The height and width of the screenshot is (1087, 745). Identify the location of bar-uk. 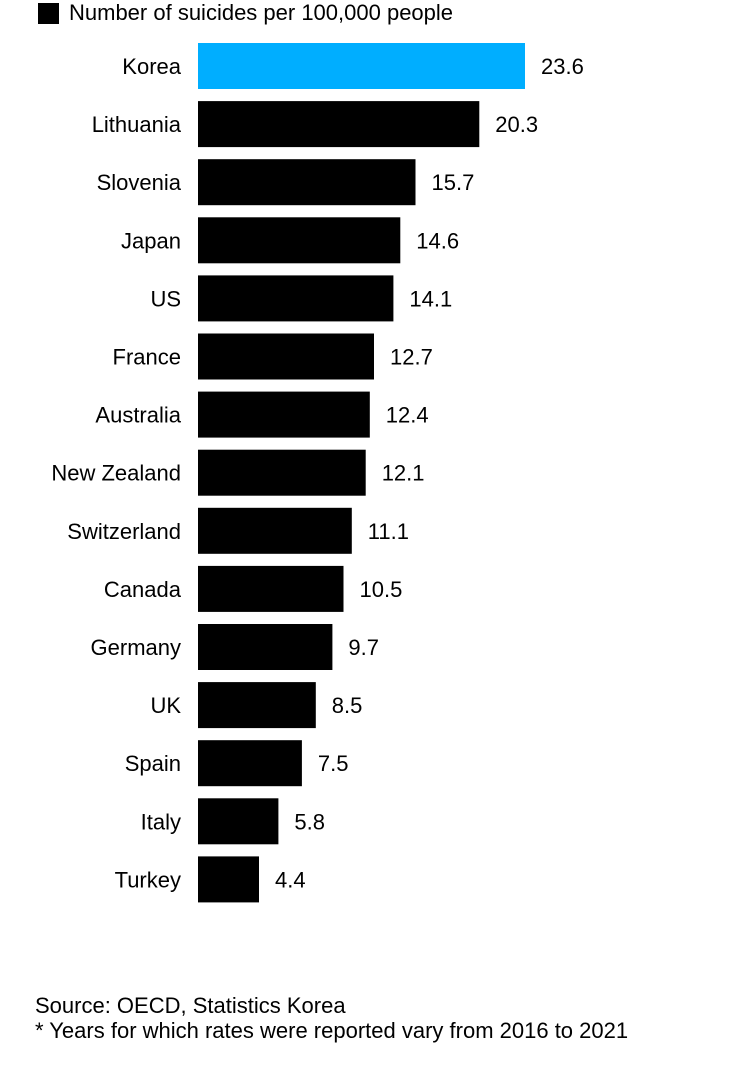
(257, 705).